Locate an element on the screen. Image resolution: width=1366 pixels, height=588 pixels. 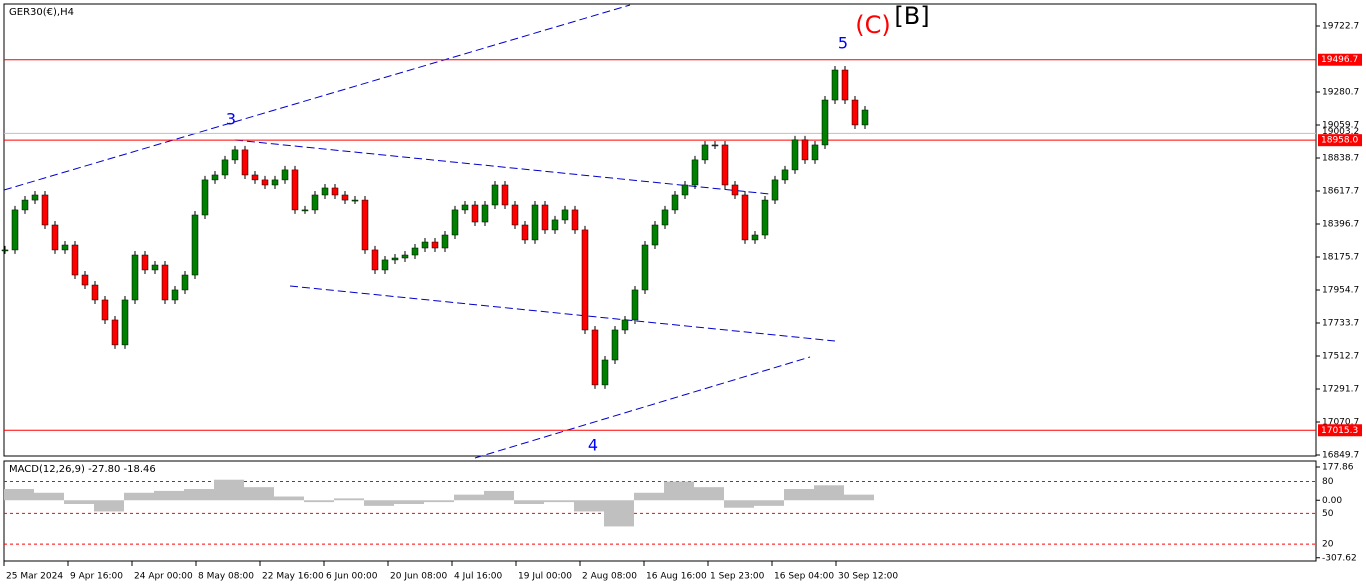
y-tick-label: 19280.7 is located at coordinates (1340, 92).